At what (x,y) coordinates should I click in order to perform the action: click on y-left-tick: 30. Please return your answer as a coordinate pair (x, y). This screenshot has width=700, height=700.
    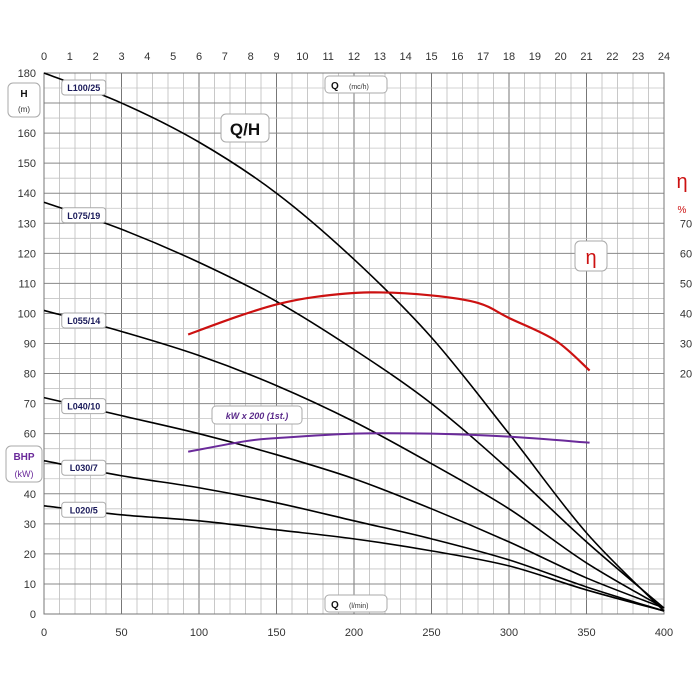
    Looking at the image, I should click on (30, 525).